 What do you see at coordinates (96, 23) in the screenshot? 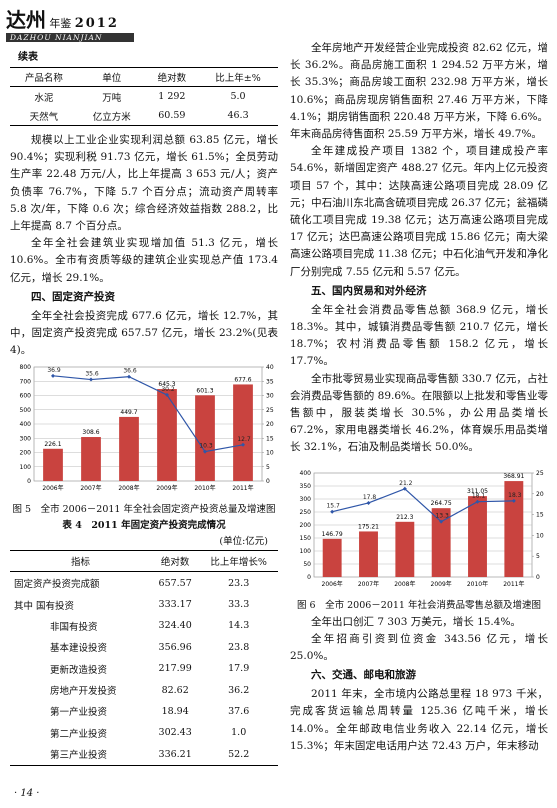
I see `header-year: 2012` at bounding box center [96, 23].